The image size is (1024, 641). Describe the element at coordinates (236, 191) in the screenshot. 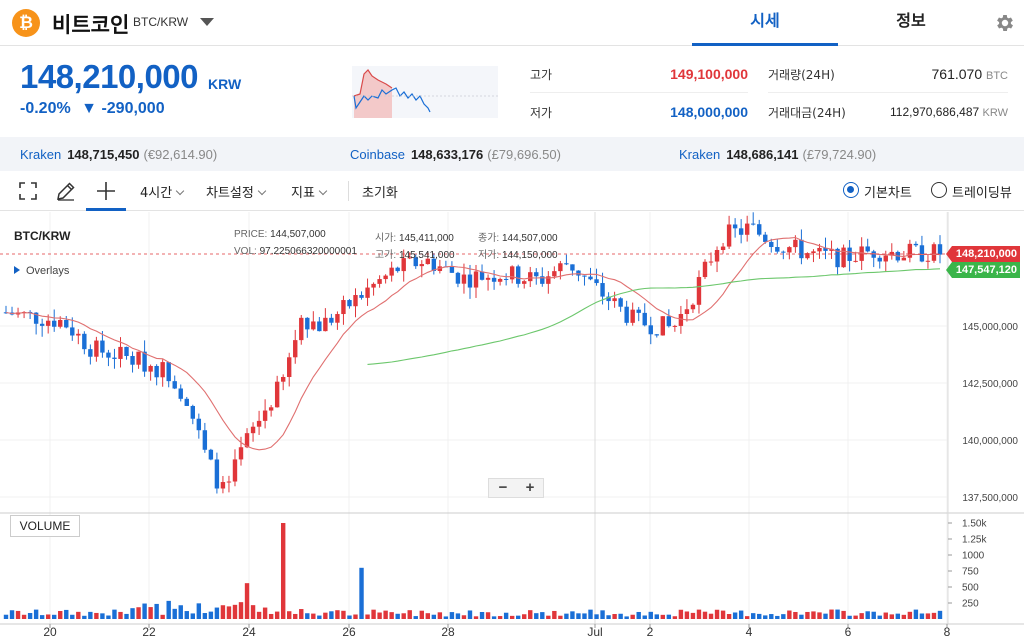

I see `chart-settings-dropdown: 차트설정` at that location.